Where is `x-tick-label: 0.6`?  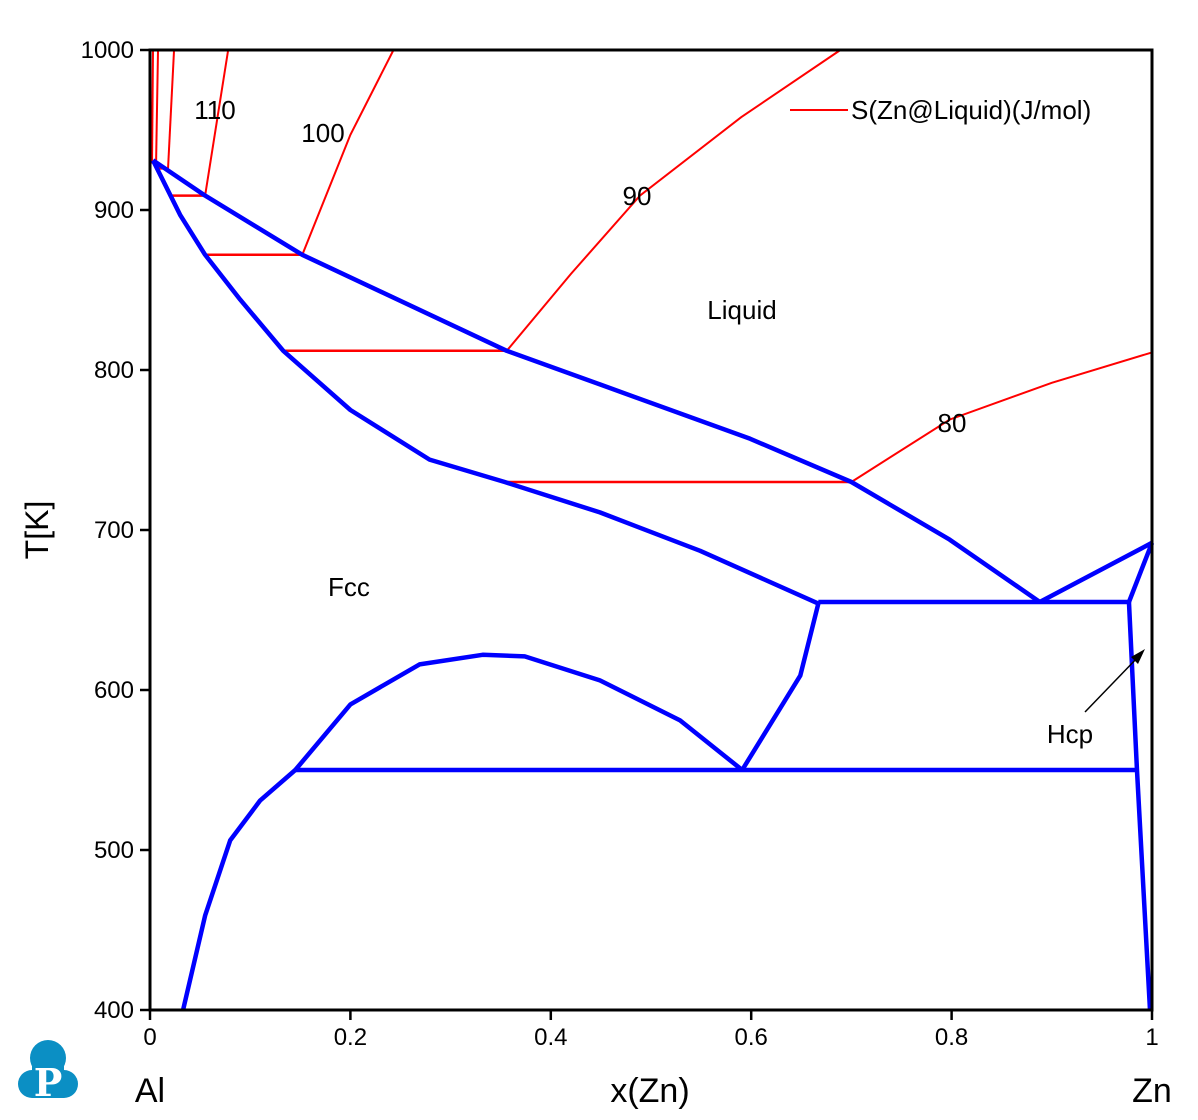
x-tick-label: 0.6 is located at coordinates (751, 1037).